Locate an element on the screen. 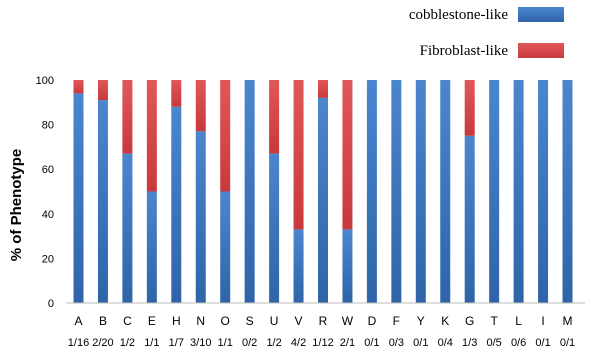  x-category-label-O: O is located at coordinates (225, 321).